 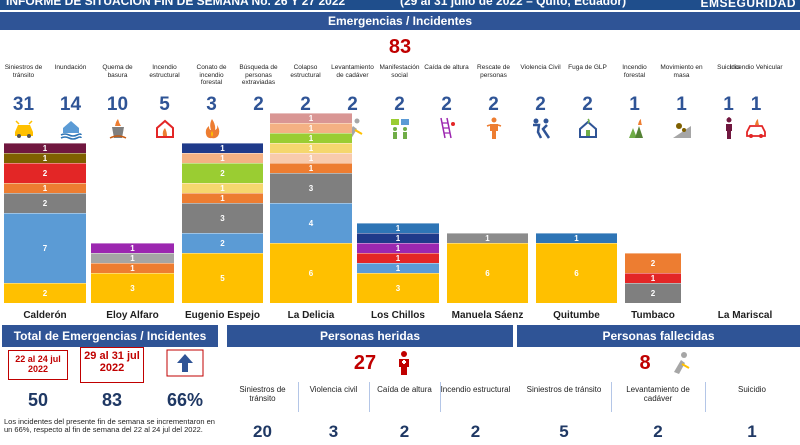 I want to click on fallecidas-header: Personas fallecidas, so click(x=658, y=336).